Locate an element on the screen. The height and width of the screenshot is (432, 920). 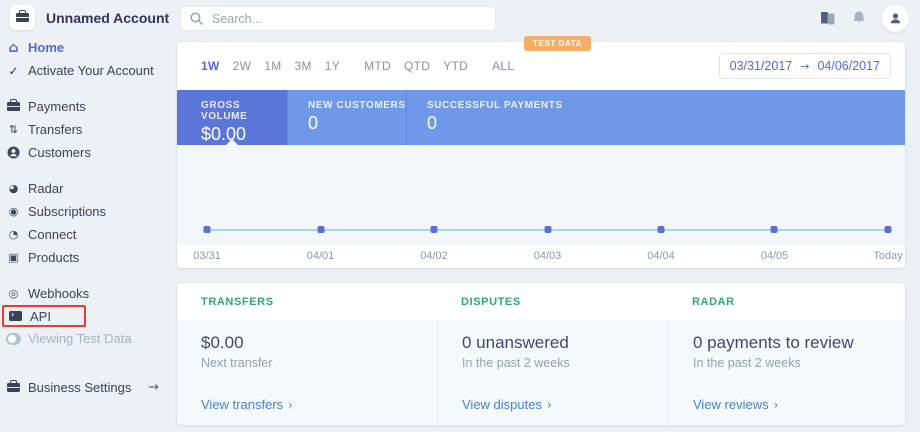
range-tab-mtd: MTD is located at coordinates (377, 66).